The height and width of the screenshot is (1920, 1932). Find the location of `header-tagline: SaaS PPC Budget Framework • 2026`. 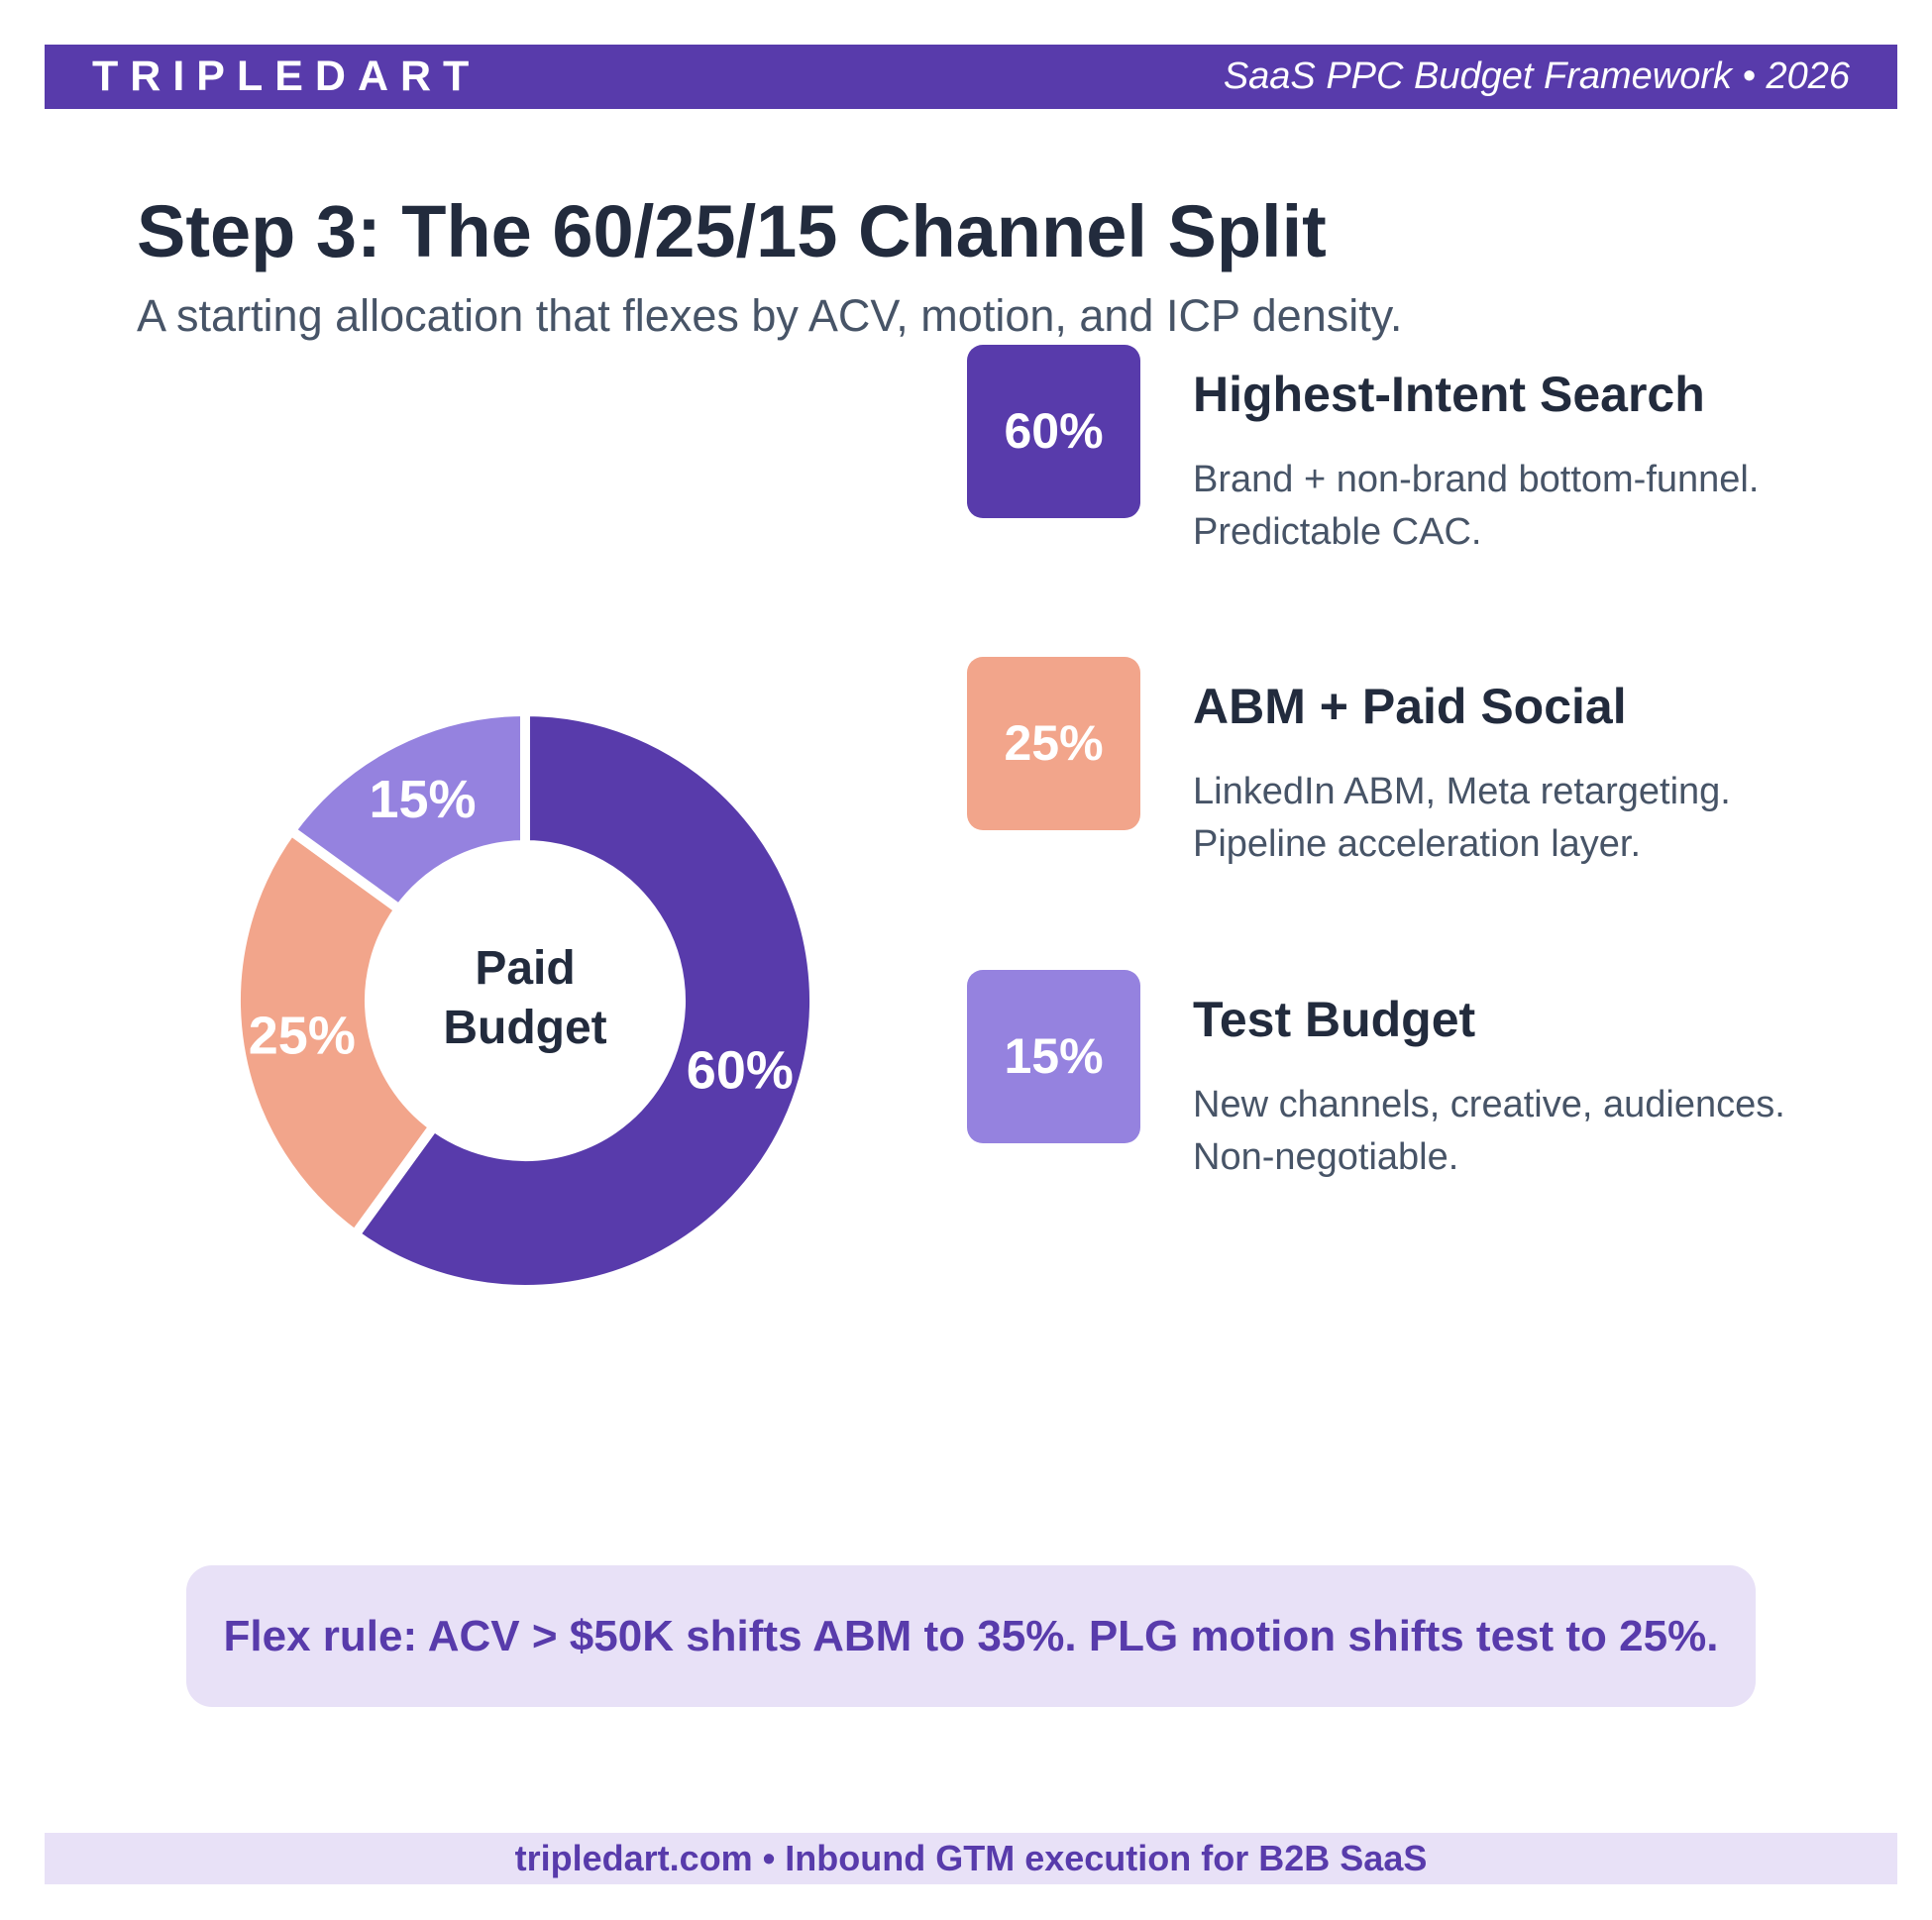

header-tagline: SaaS PPC Budget Framework • 2026 is located at coordinates (1536, 76).